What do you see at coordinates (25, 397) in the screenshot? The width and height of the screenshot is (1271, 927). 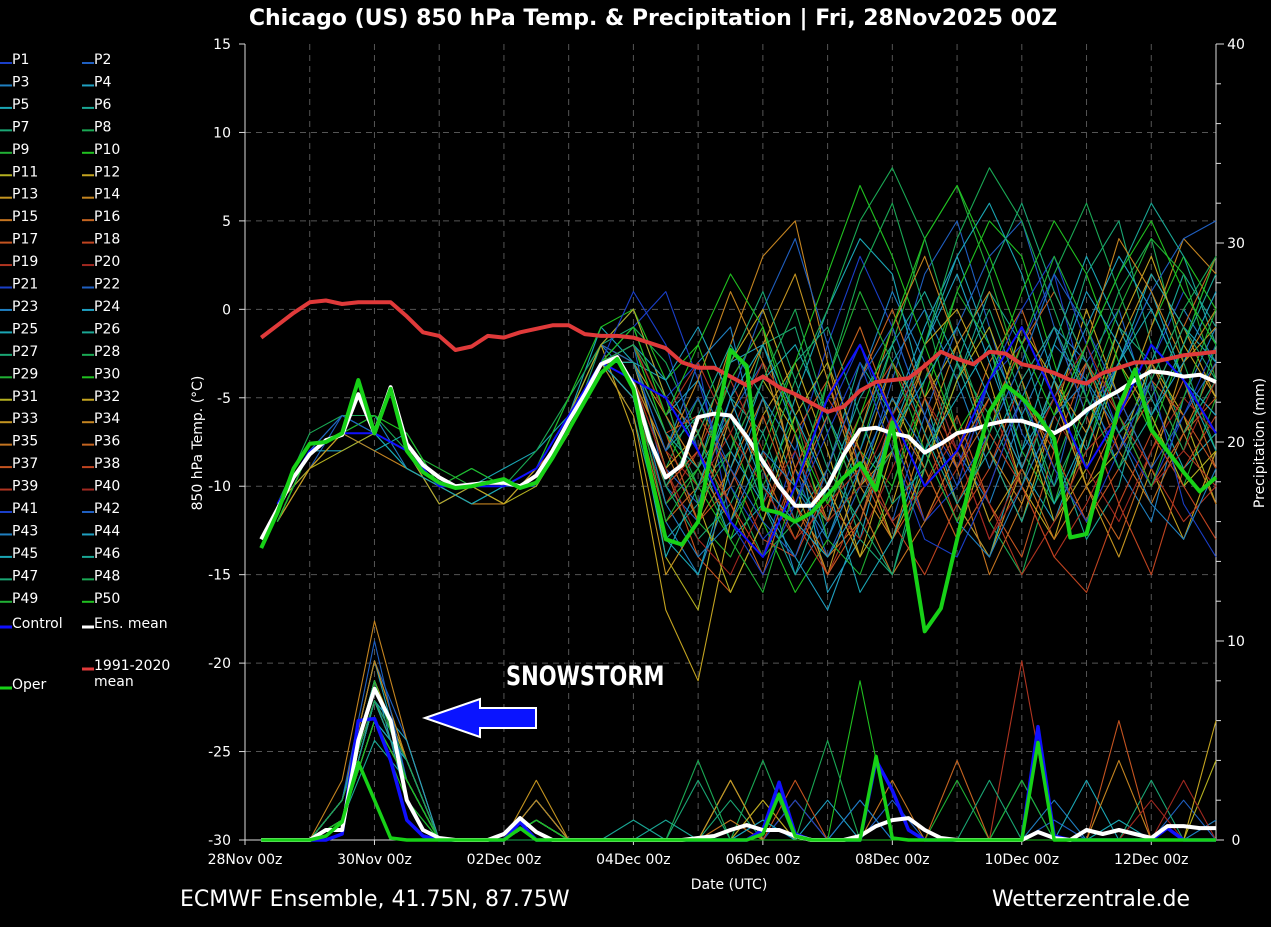 I see `legend-label-p31: P31` at bounding box center [25, 397].